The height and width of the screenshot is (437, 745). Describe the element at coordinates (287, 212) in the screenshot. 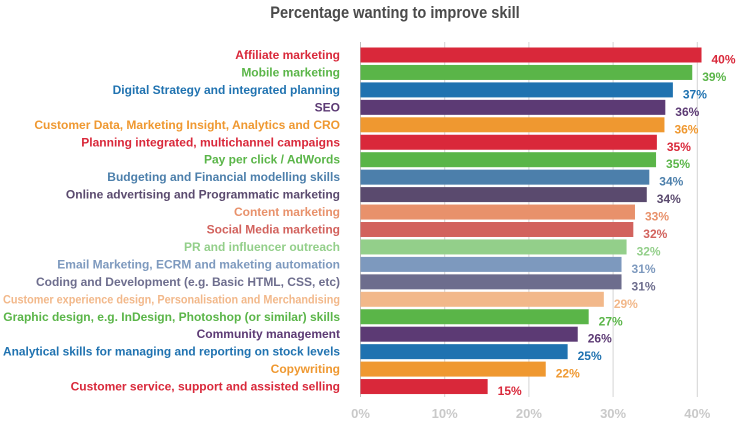

I see `category-label: Content marketing` at that location.